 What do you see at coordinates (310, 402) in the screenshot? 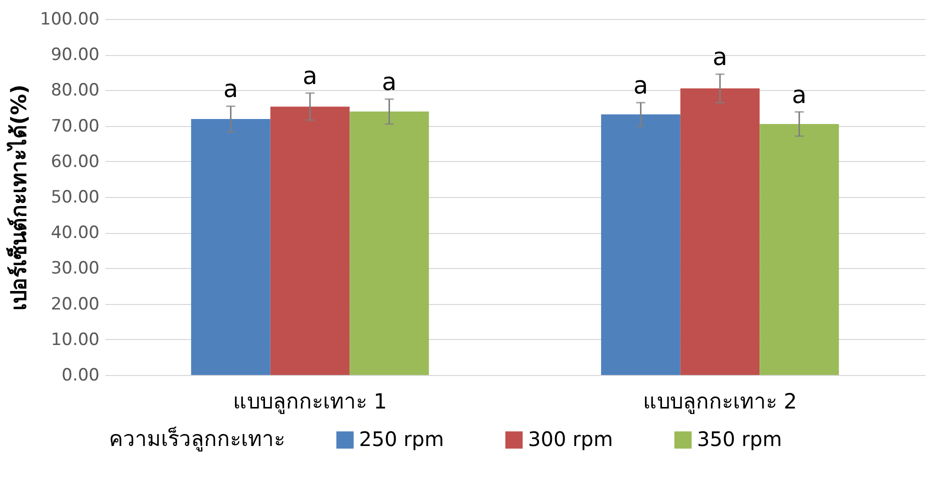
I see `x-tick-label: แบบลูกกะเทาะ 1` at bounding box center [310, 402].